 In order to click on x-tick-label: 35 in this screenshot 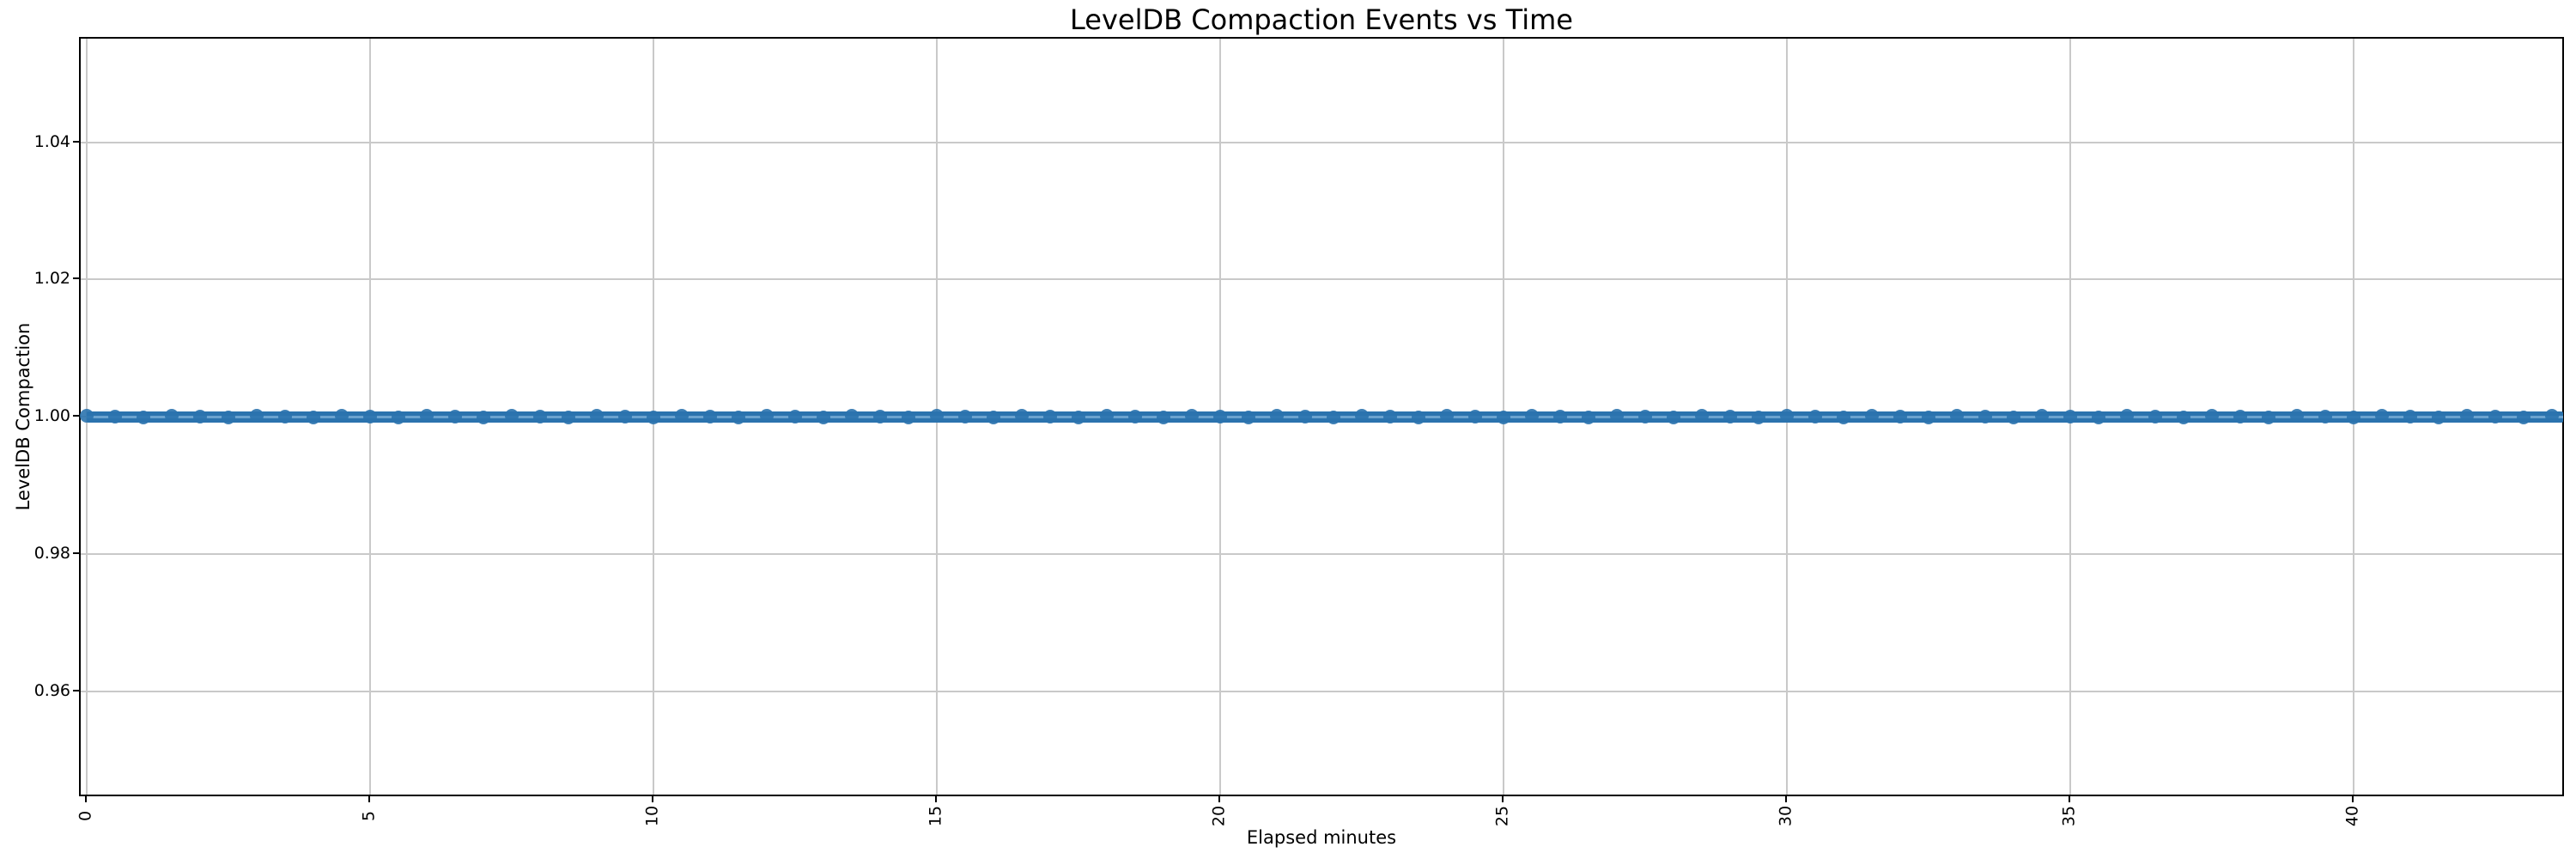, I will do `click(2069, 816)`.